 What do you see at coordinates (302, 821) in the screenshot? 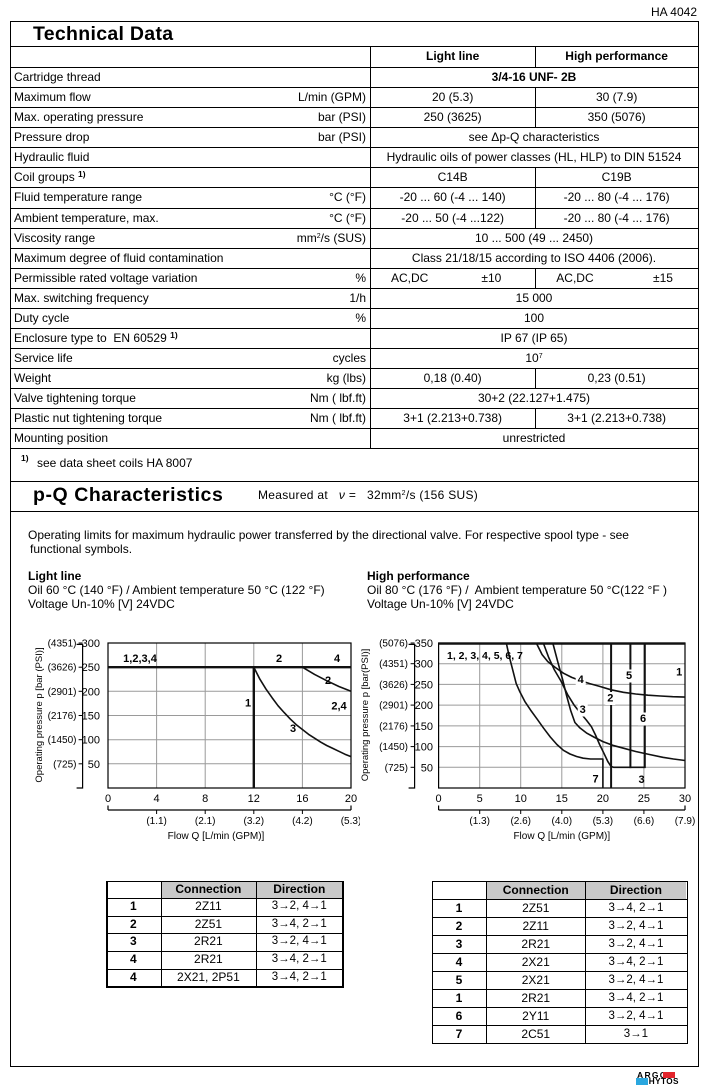
I see `svg-text: (4.2)` at bounding box center [302, 821].